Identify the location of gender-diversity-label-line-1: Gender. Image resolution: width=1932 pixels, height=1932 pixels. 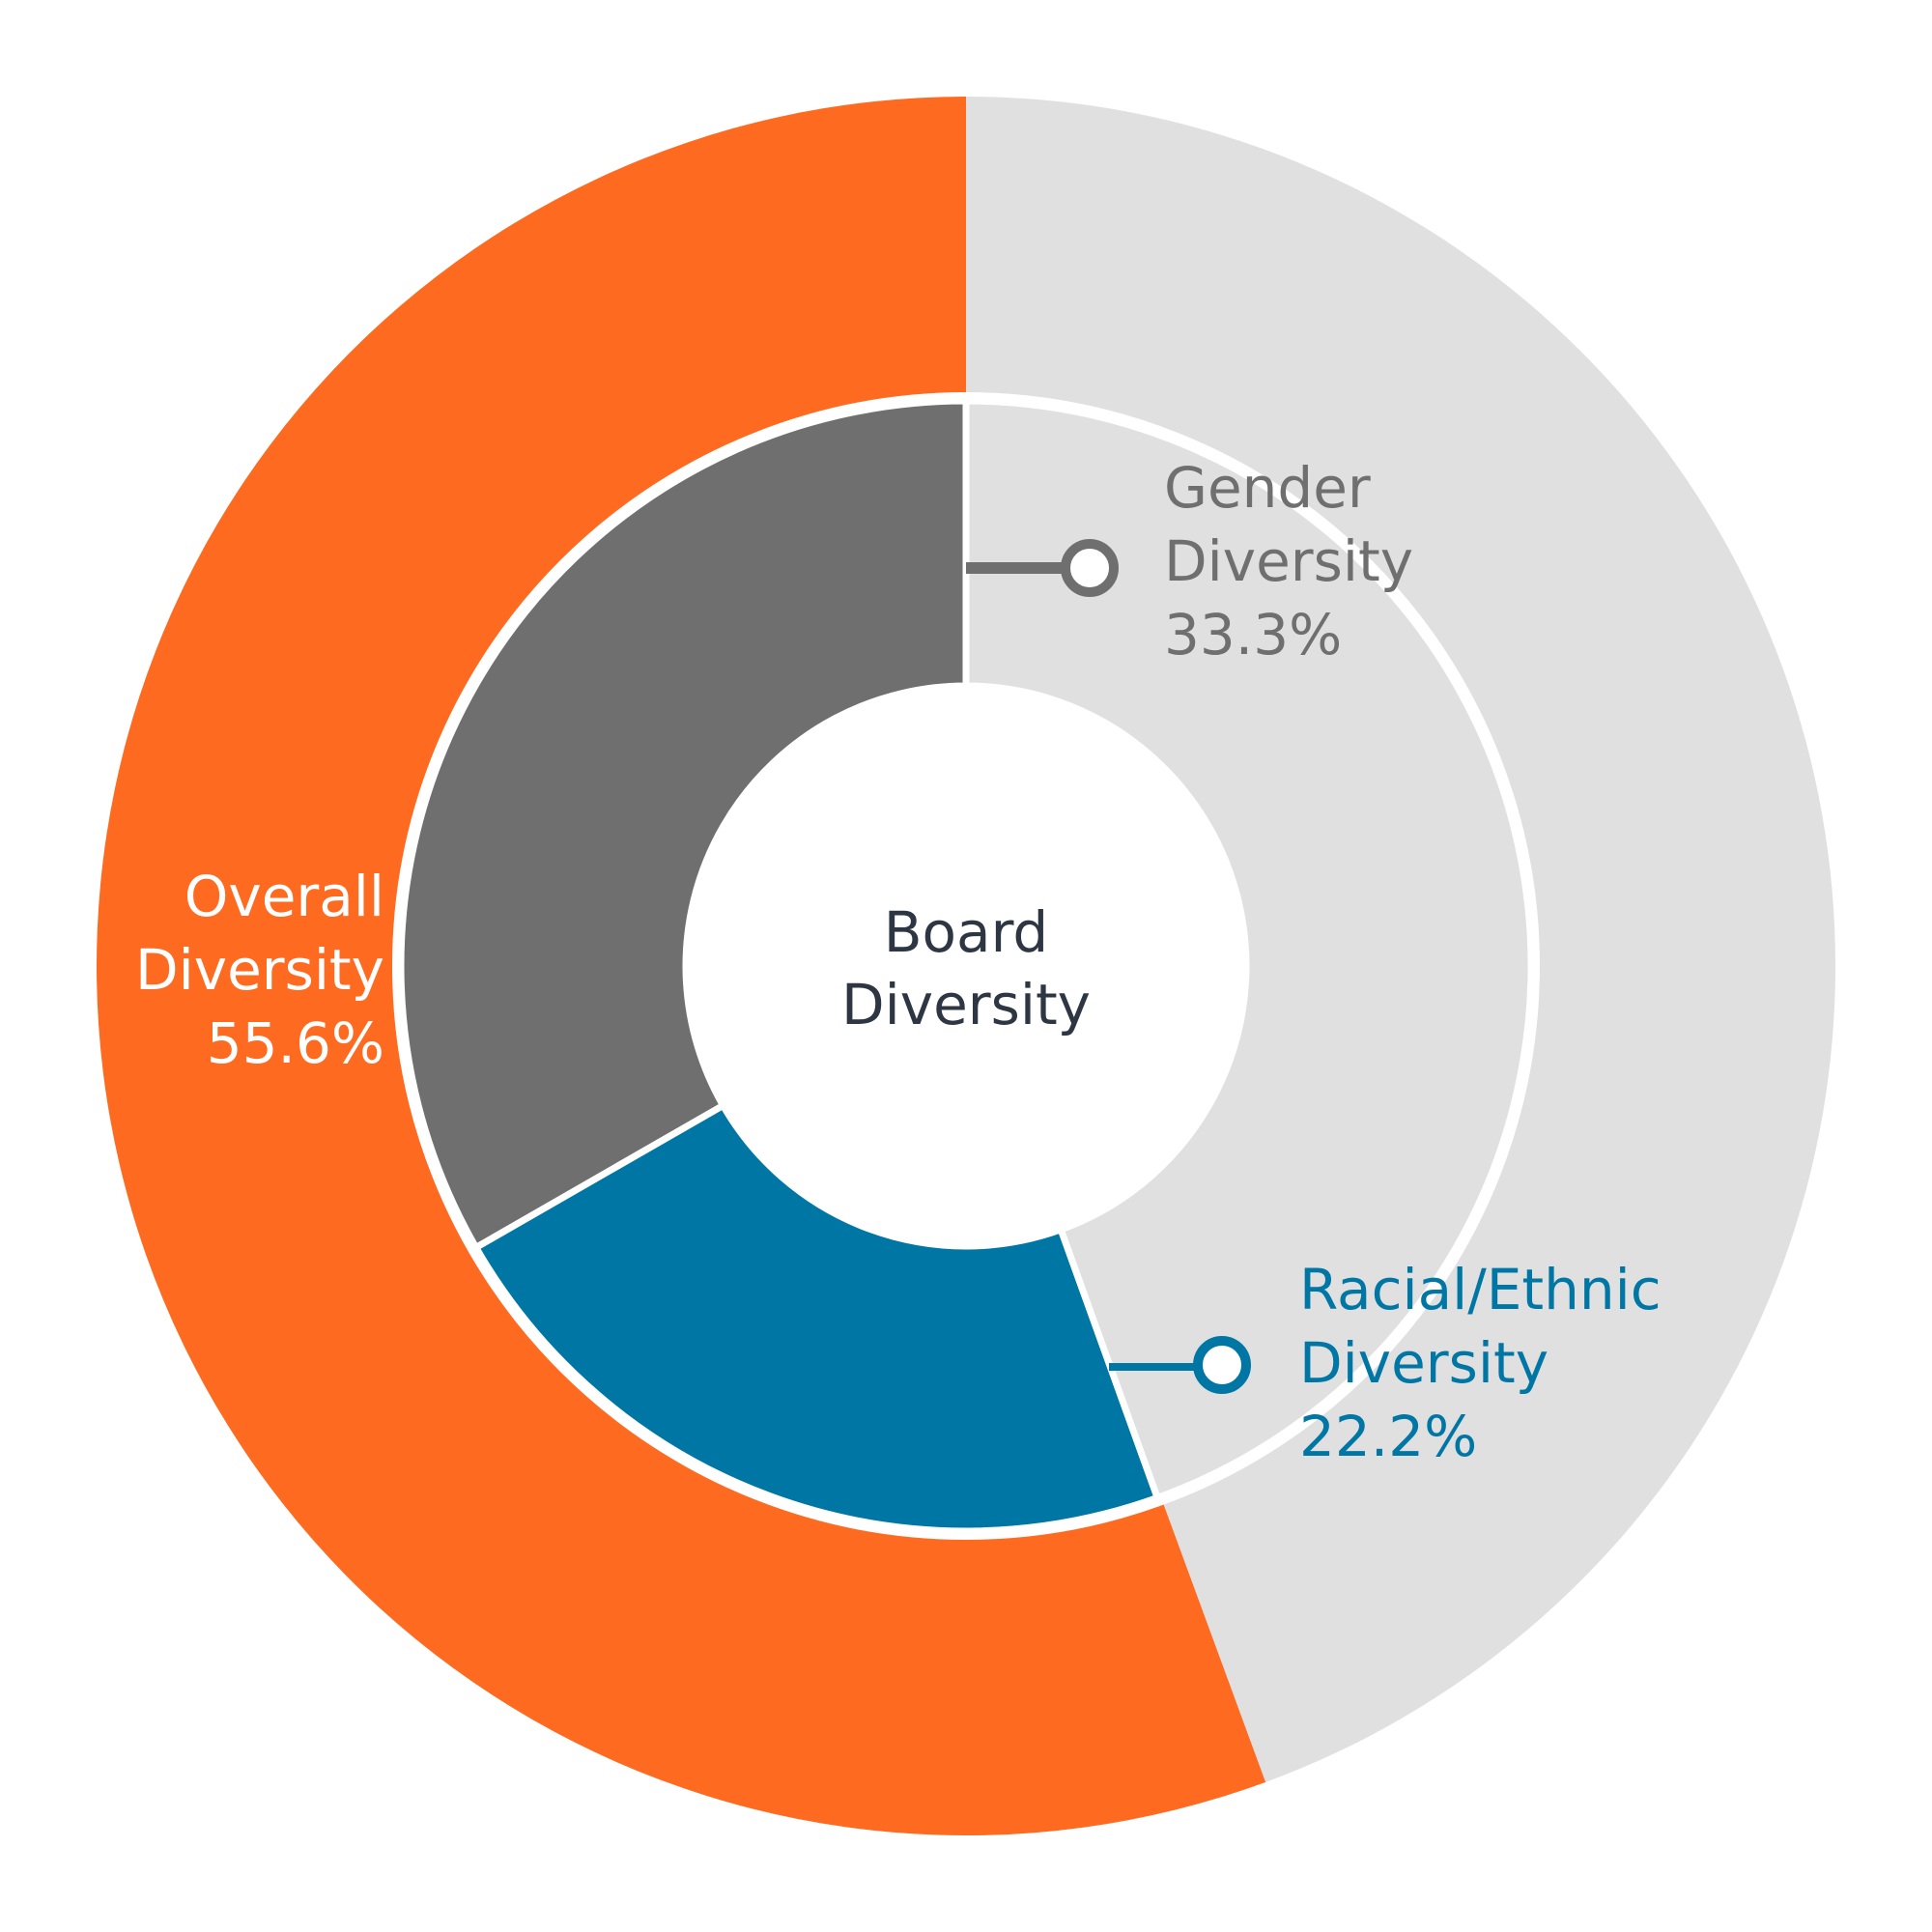
(1267, 488).